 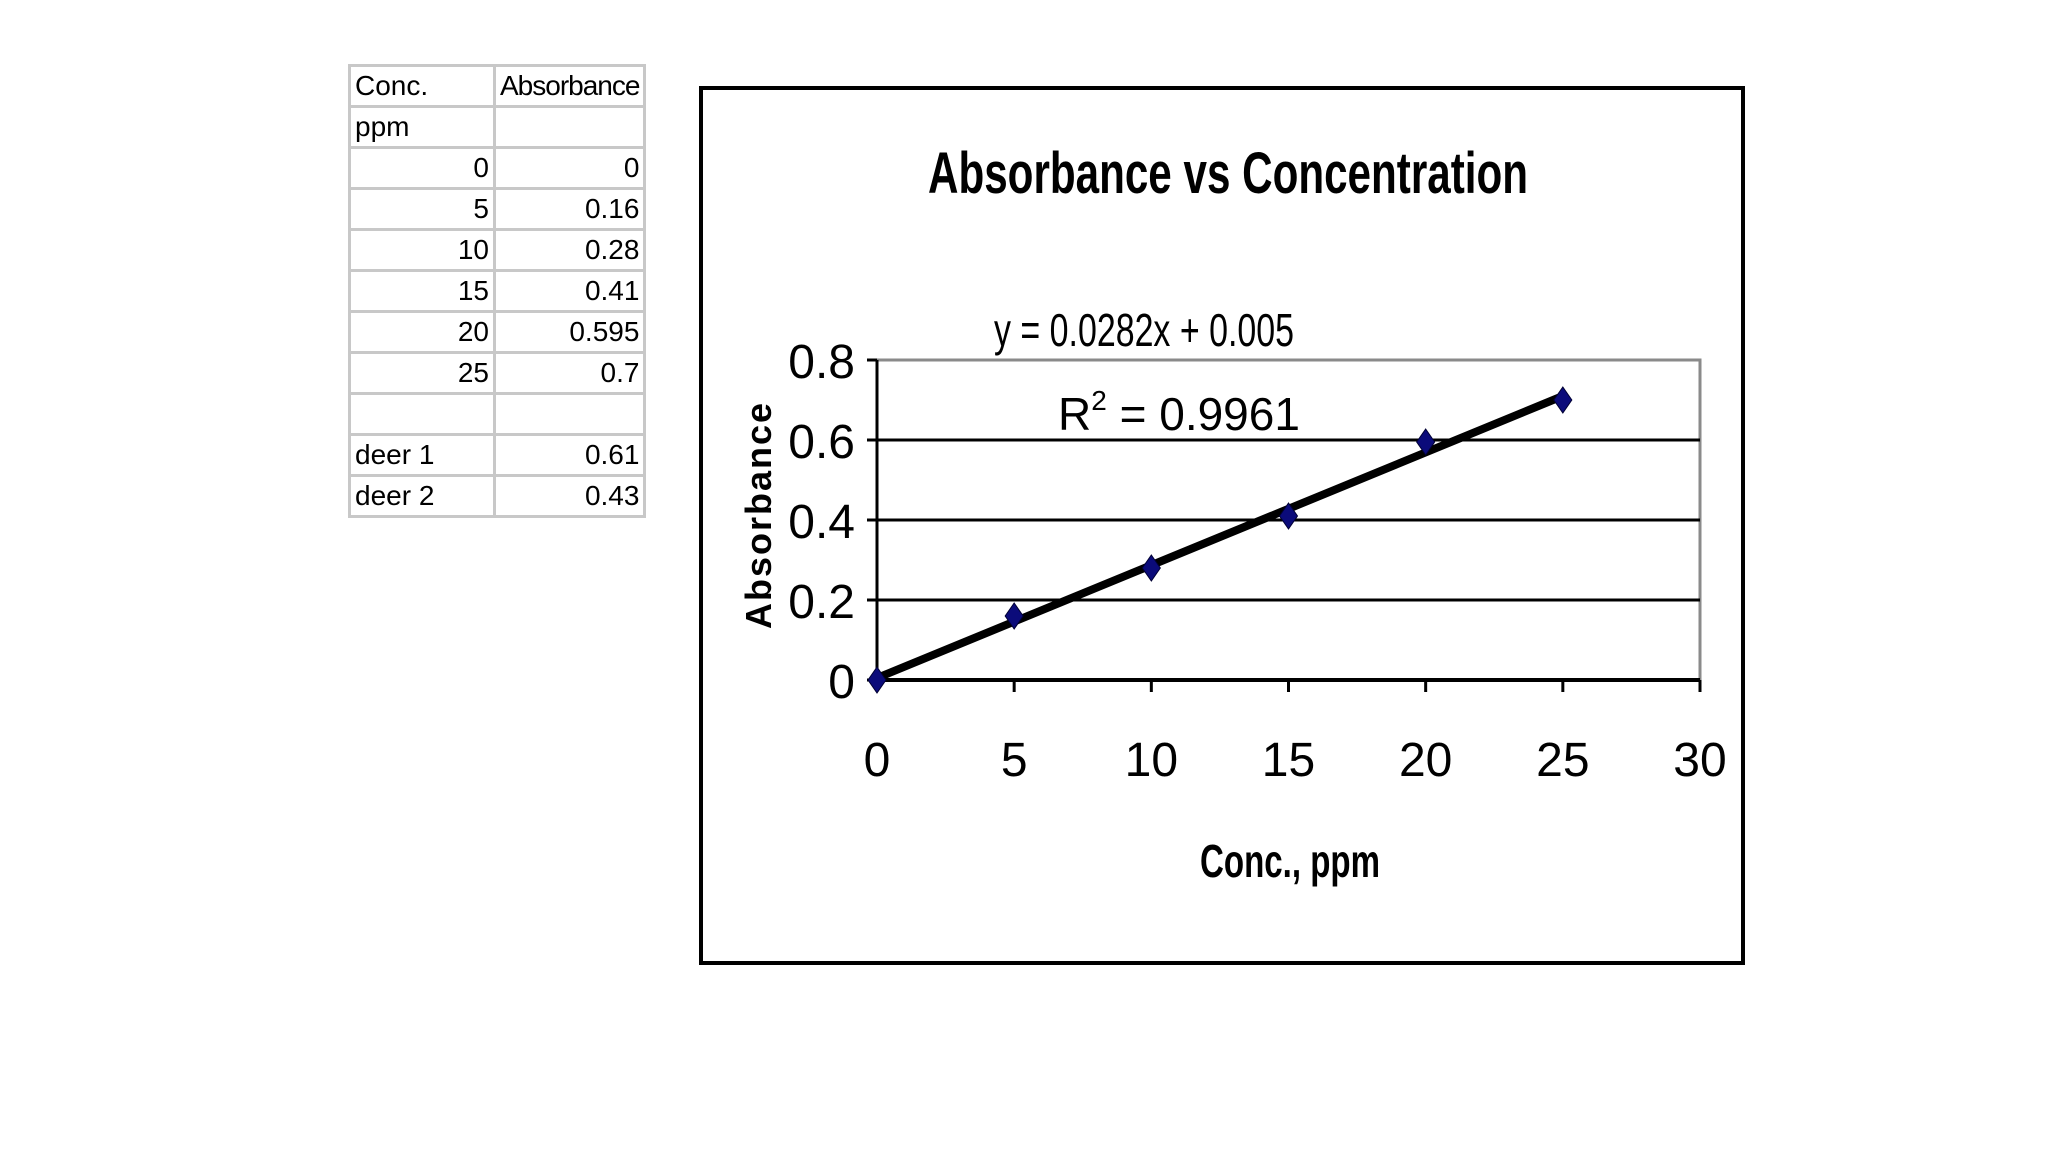 I want to click on r-squared-label: R2 = 0.9961, so click(x=1179, y=412).